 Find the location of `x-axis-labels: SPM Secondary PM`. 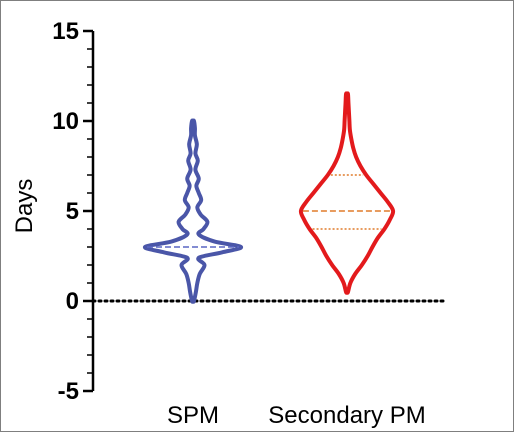

x-axis-labels: SPM Secondary PM is located at coordinates (296, 415).